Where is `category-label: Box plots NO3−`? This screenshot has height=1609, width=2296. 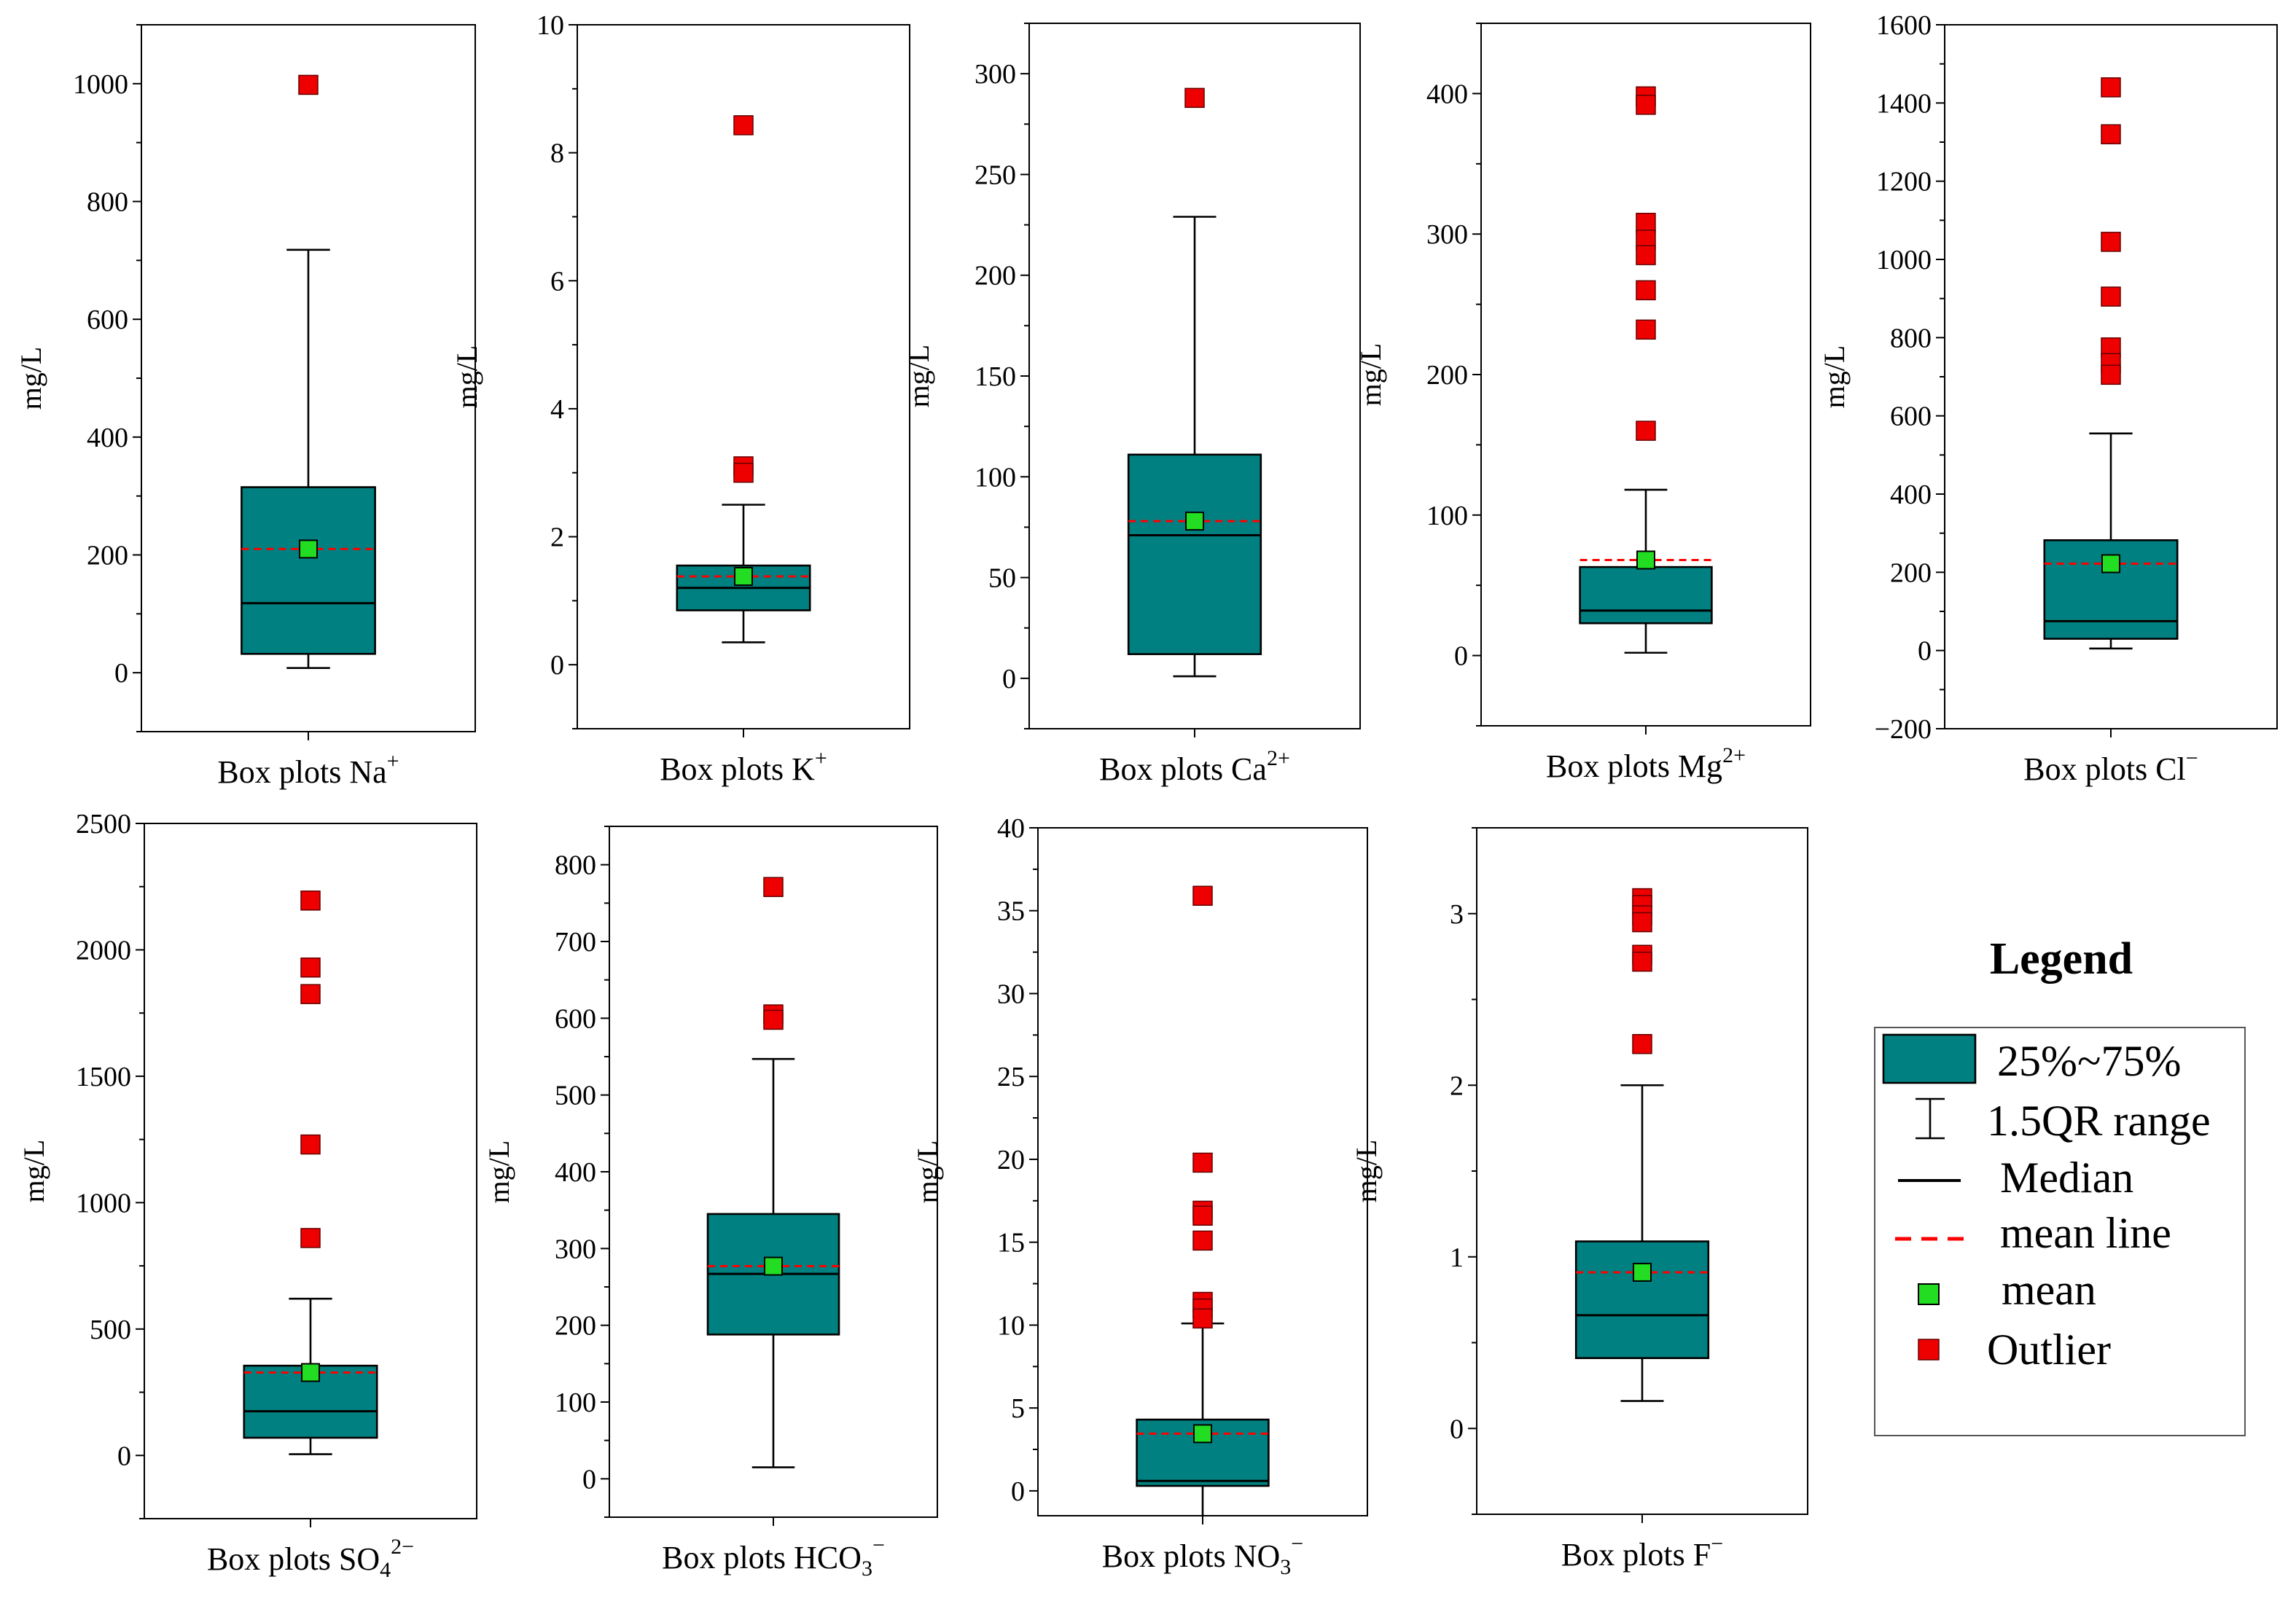 category-label: Box plots NO3− is located at coordinates (1203, 1556).